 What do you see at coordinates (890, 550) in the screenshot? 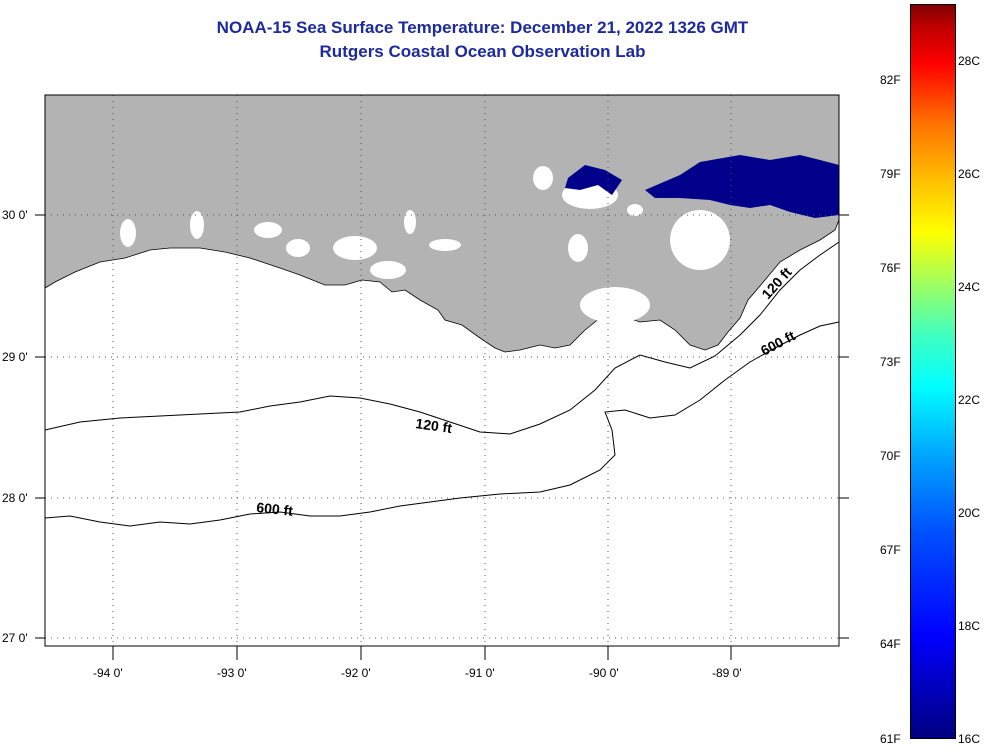
I see `fahrenheit-label: 67F` at bounding box center [890, 550].